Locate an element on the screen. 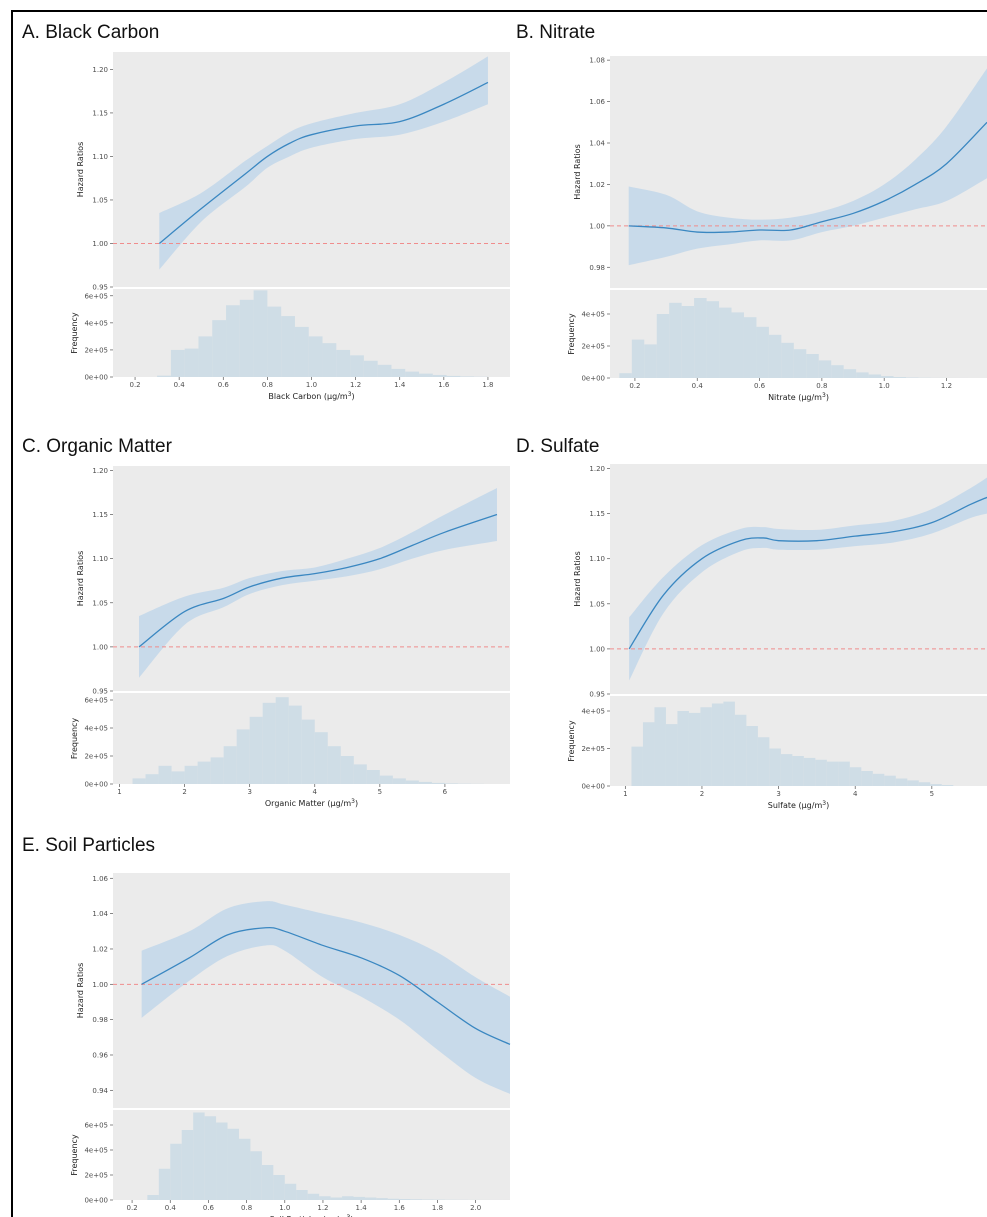  y-tick-label: 1.04 is located at coordinates (597, 144).